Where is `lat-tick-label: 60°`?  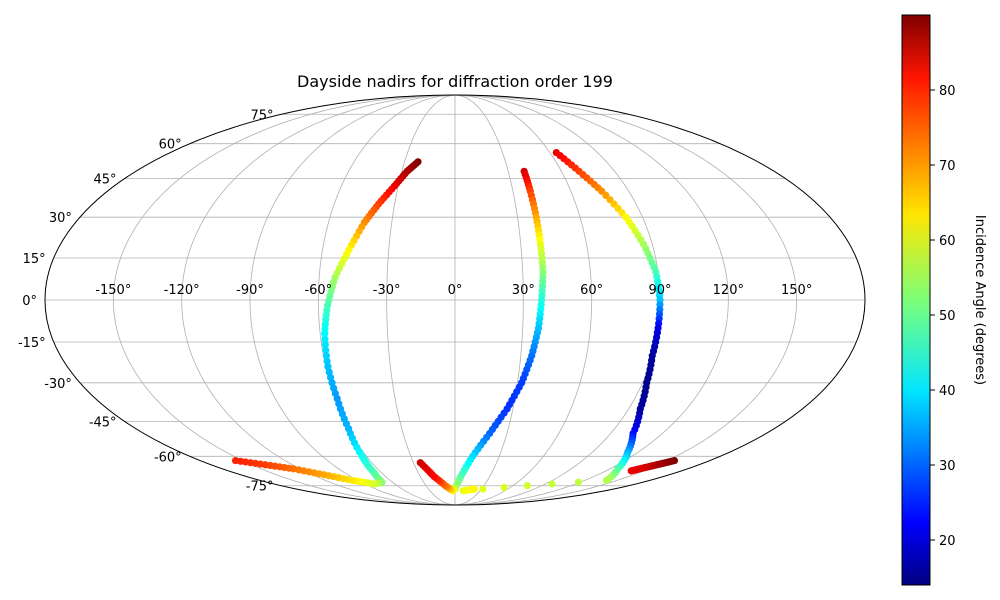 lat-tick-label: 60° is located at coordinates (170, 145).